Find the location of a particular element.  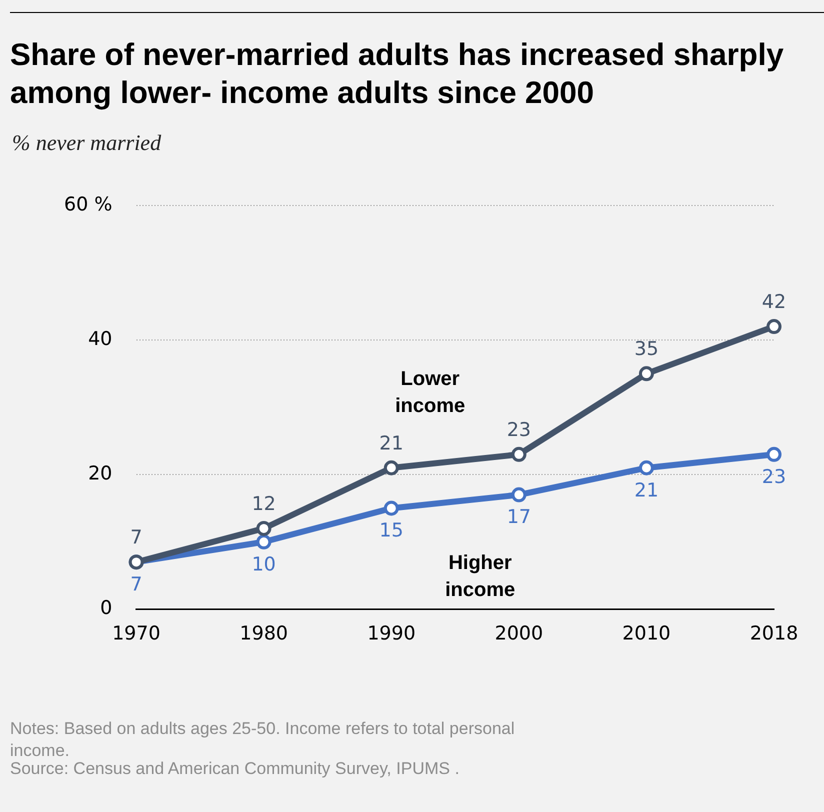

x-tick-label: 2010 is located at coordinates (646, 633).